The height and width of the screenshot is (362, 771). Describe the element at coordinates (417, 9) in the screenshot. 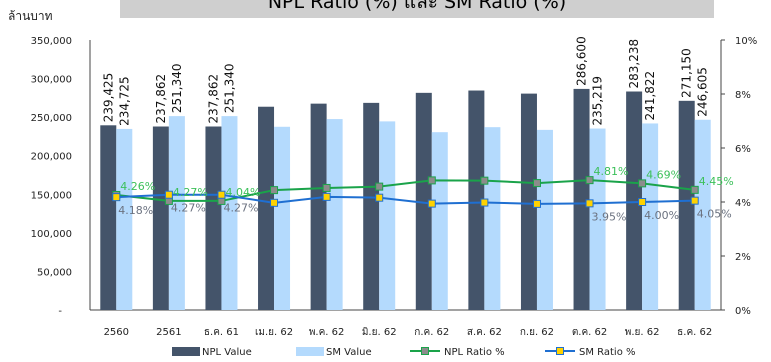

I see `chart-title: NPL Ratio (%) และ SM Ratio (%)` at that location.